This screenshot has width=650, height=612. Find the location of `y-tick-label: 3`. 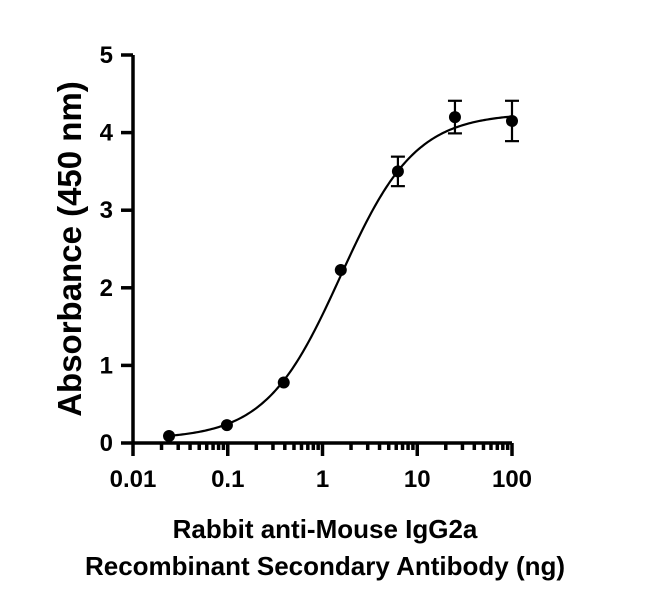

y-tick-label: 3 is located at coordinates (106, 210).